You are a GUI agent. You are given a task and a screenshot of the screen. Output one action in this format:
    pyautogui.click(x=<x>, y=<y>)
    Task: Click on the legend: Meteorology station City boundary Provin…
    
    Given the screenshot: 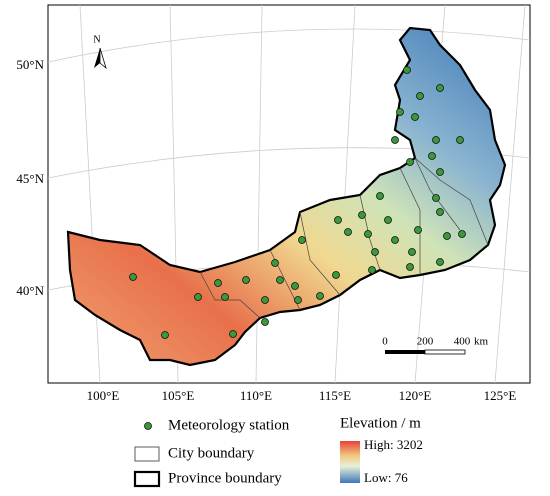 What is the action you would take?
    pyautogui.click(x=211, y=452)
    